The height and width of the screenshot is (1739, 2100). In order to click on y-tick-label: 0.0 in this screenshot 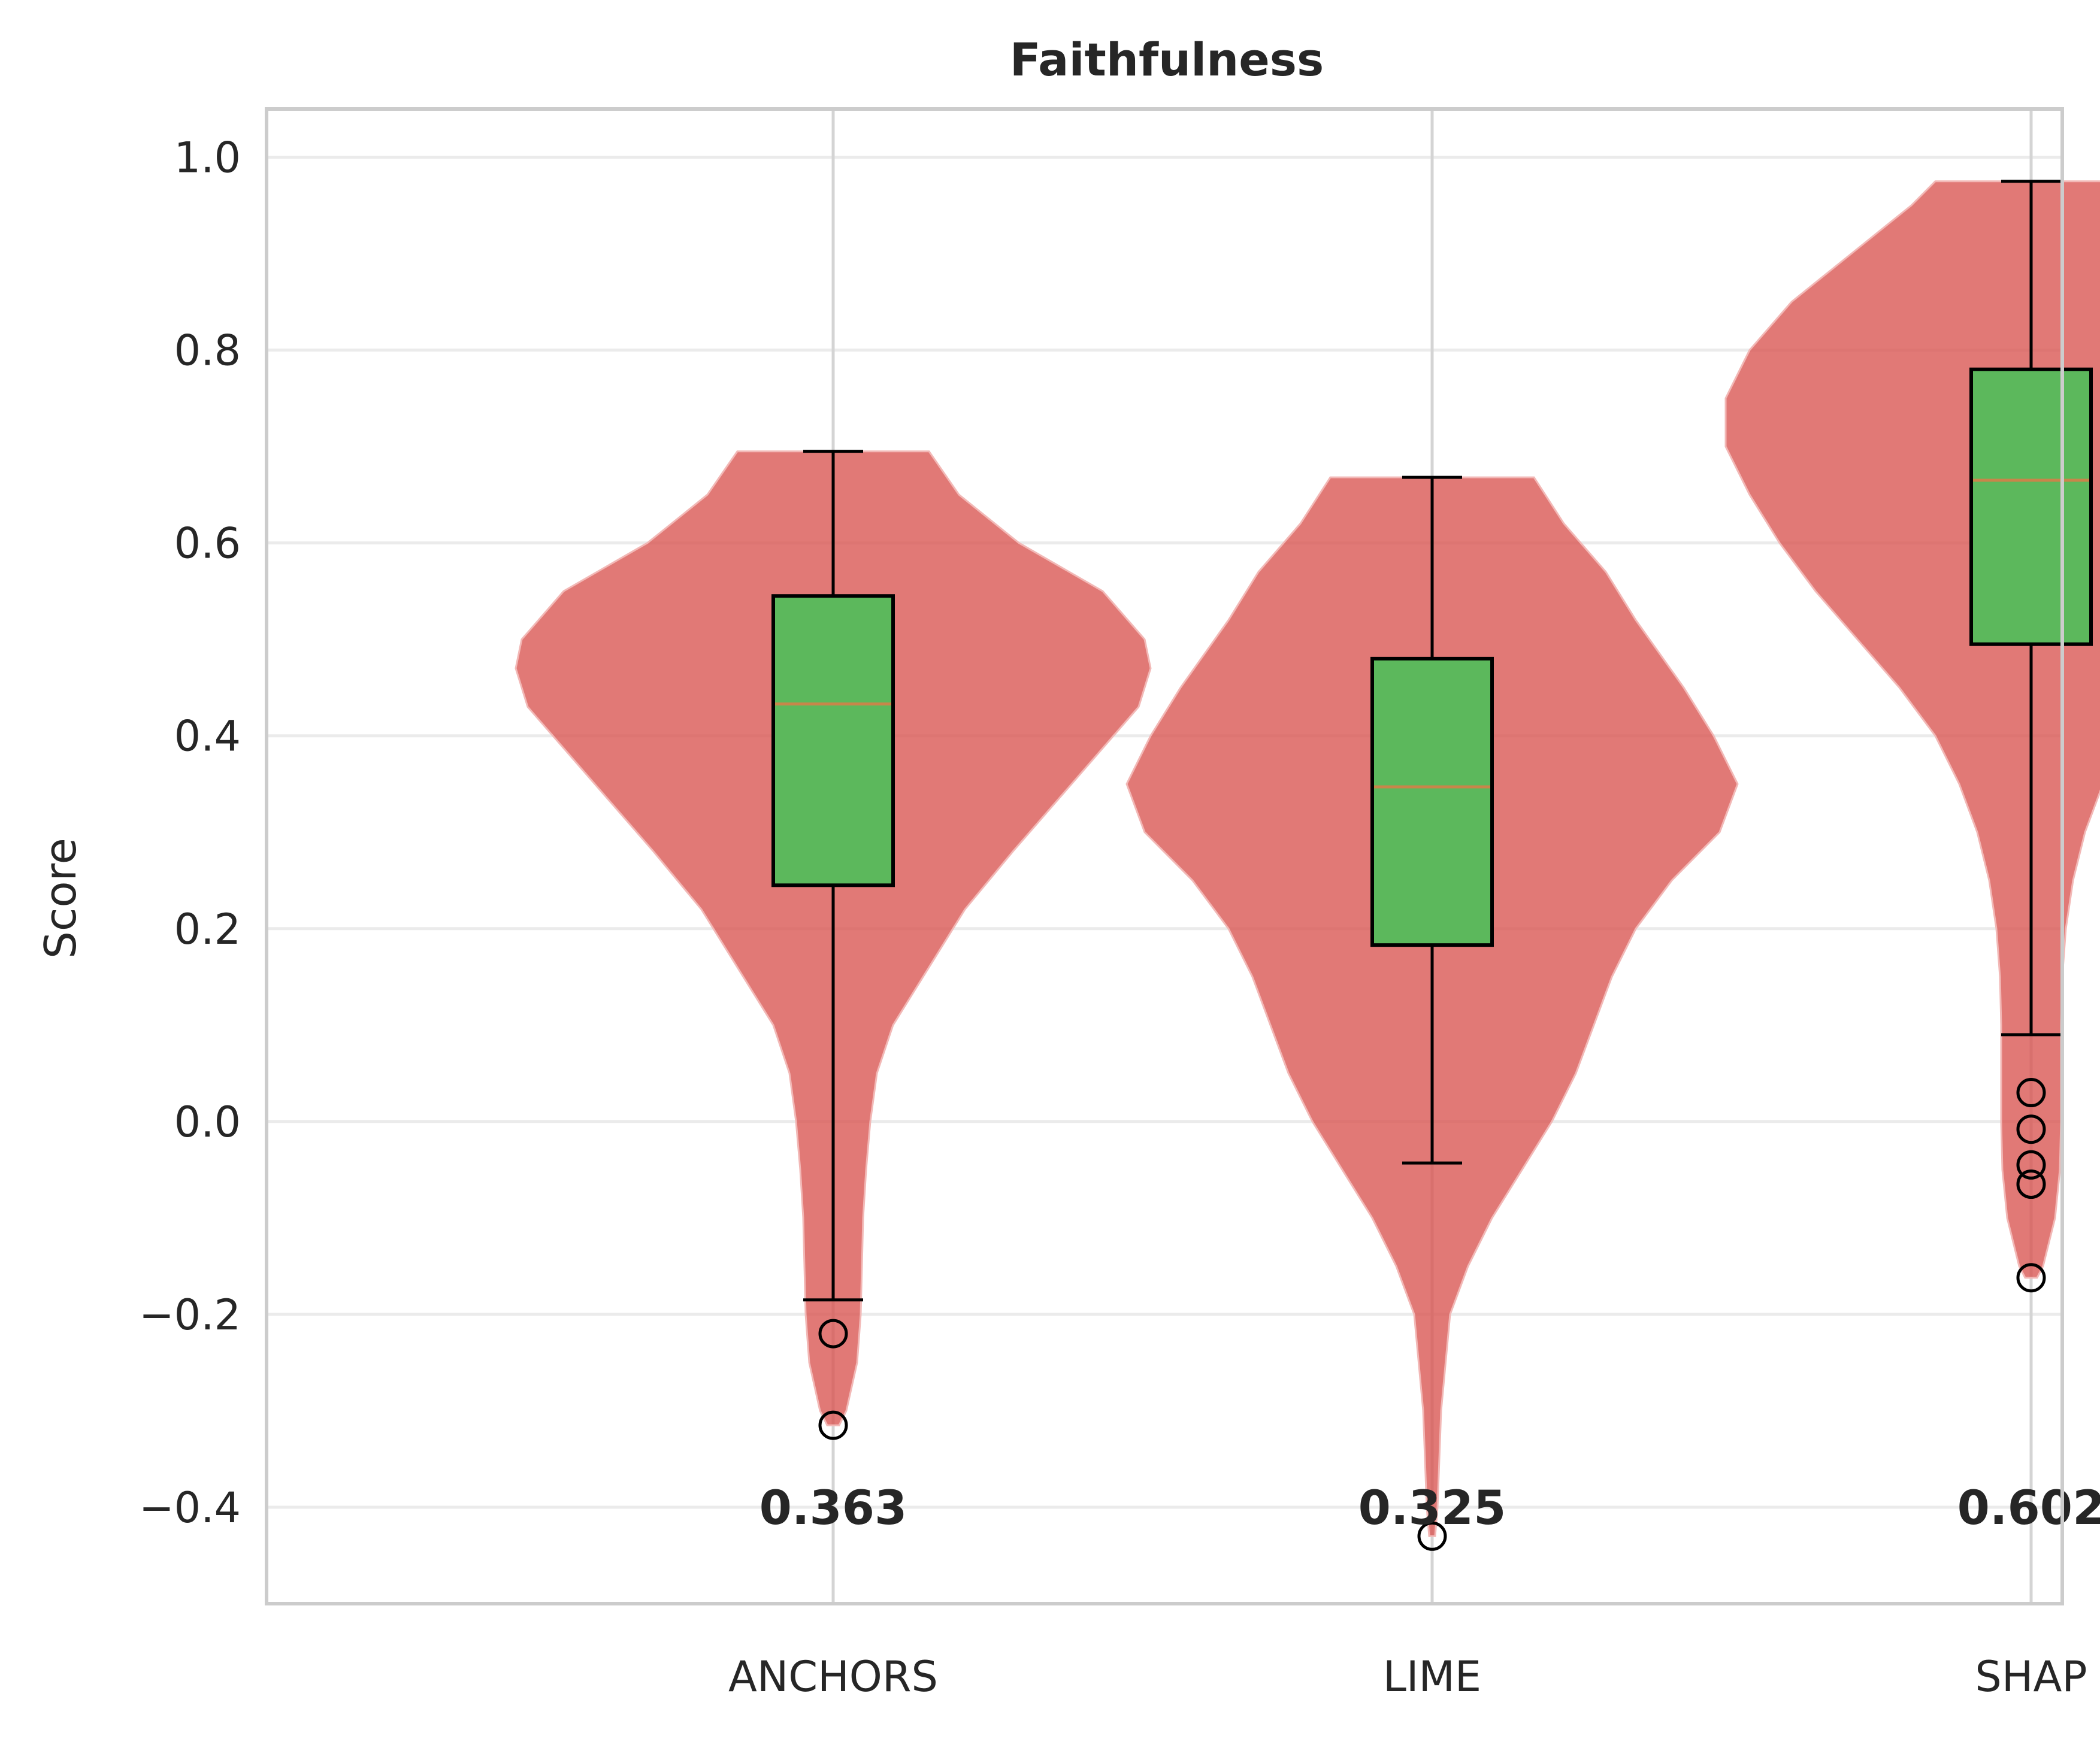, I will do `click(208, 1122)`.